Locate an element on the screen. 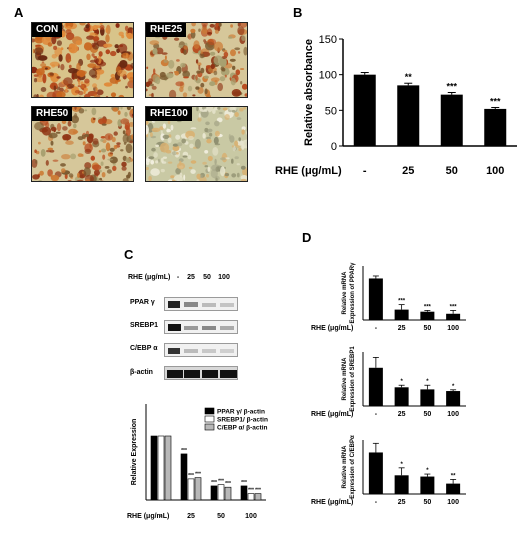  micrograph-label: RHE100 is located at coordinates (169, 114).